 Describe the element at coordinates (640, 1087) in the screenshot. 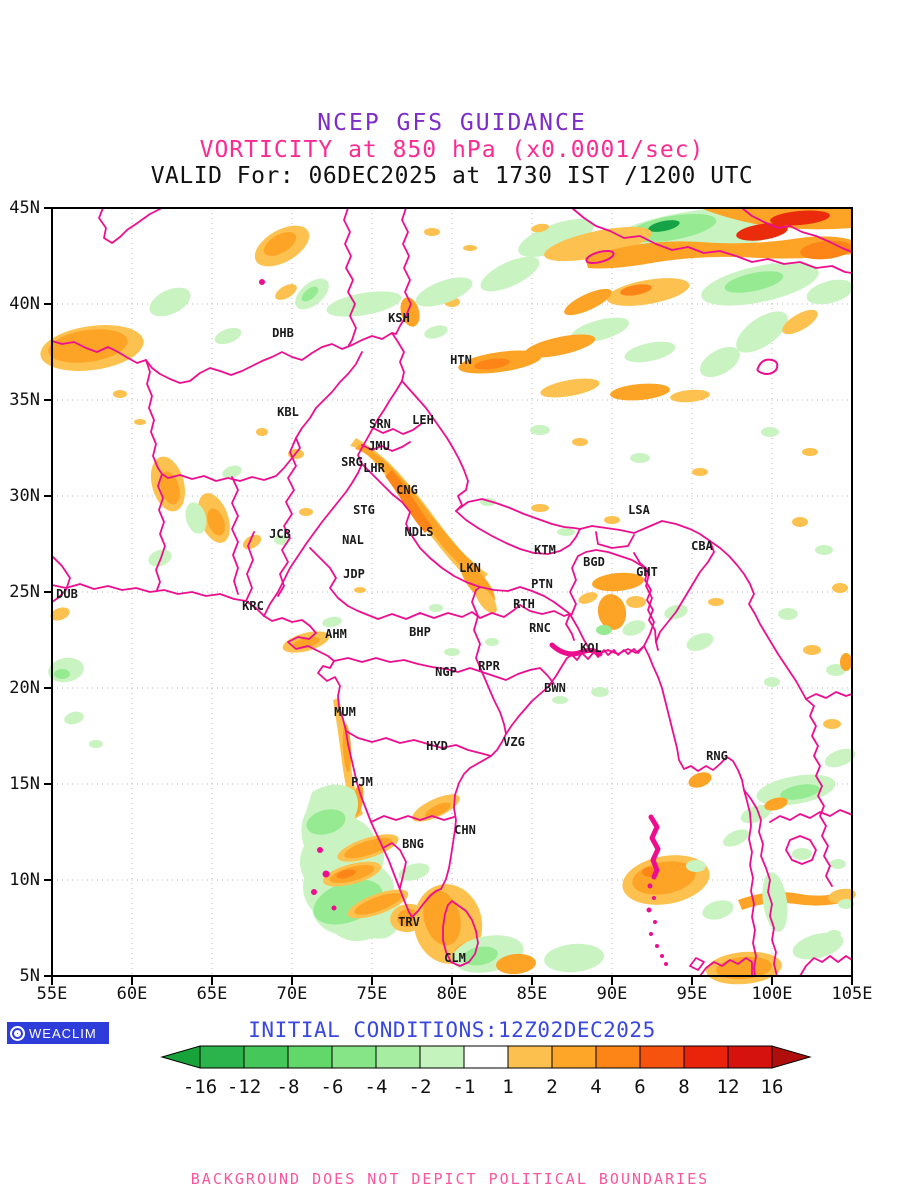

I see `colorbar-tick-label: 6` at that location.